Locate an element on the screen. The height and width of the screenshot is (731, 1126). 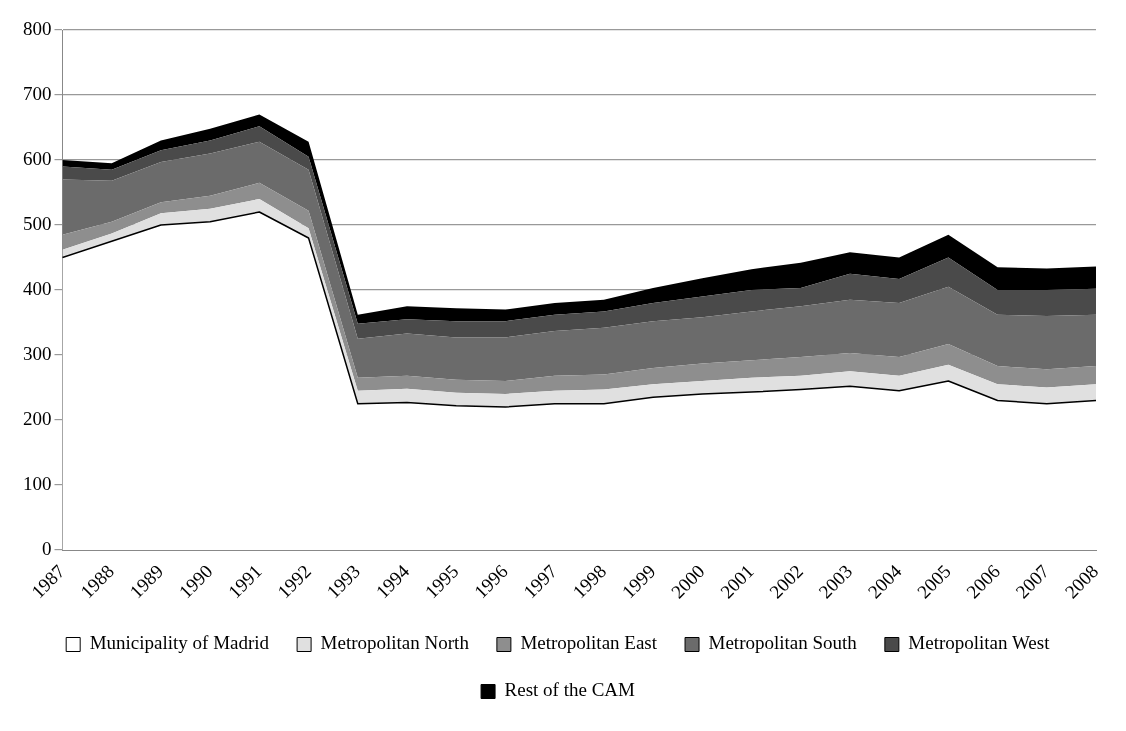
y-tick-label: 400 is located at coordinates (37, 288).